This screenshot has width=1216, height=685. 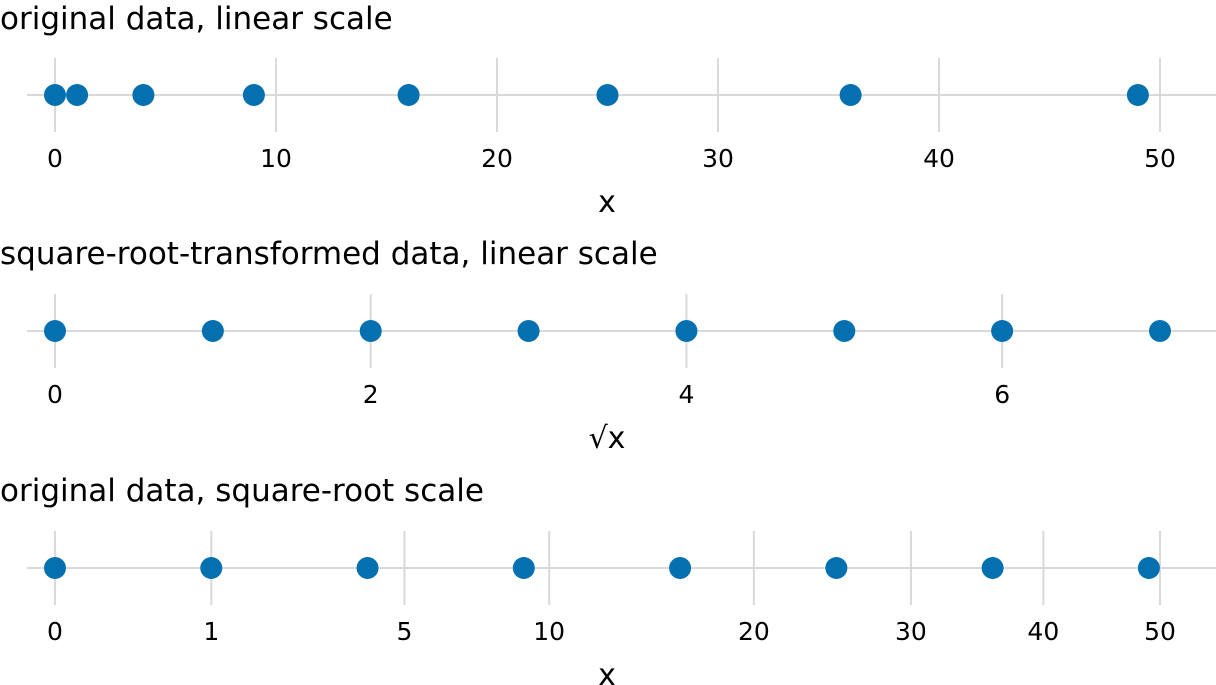 What do you see at coordinates (404, 631) in the screenshot?
I see `tick-label: 5` at bounding box center [404, 631].